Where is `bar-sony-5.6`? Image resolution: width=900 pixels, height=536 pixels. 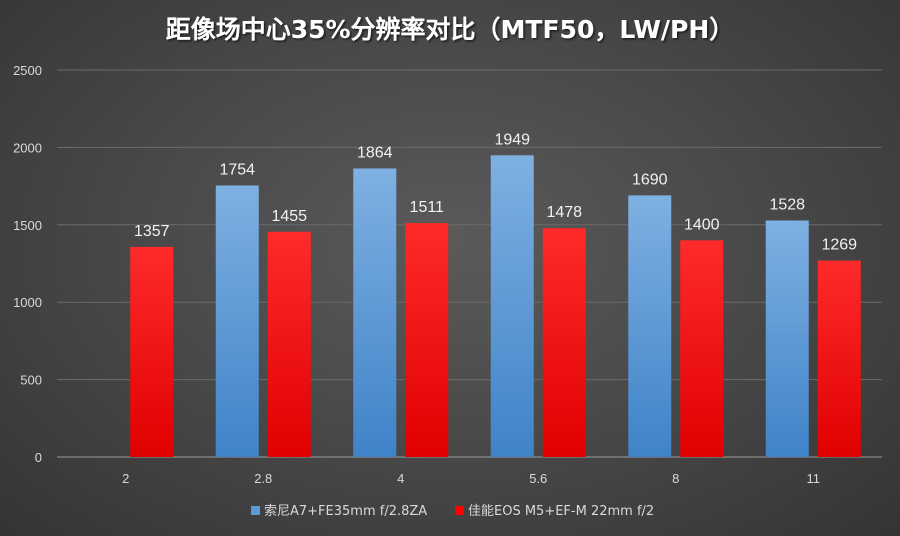 bar-sony-5.6 is located at coordinates (512, 306).